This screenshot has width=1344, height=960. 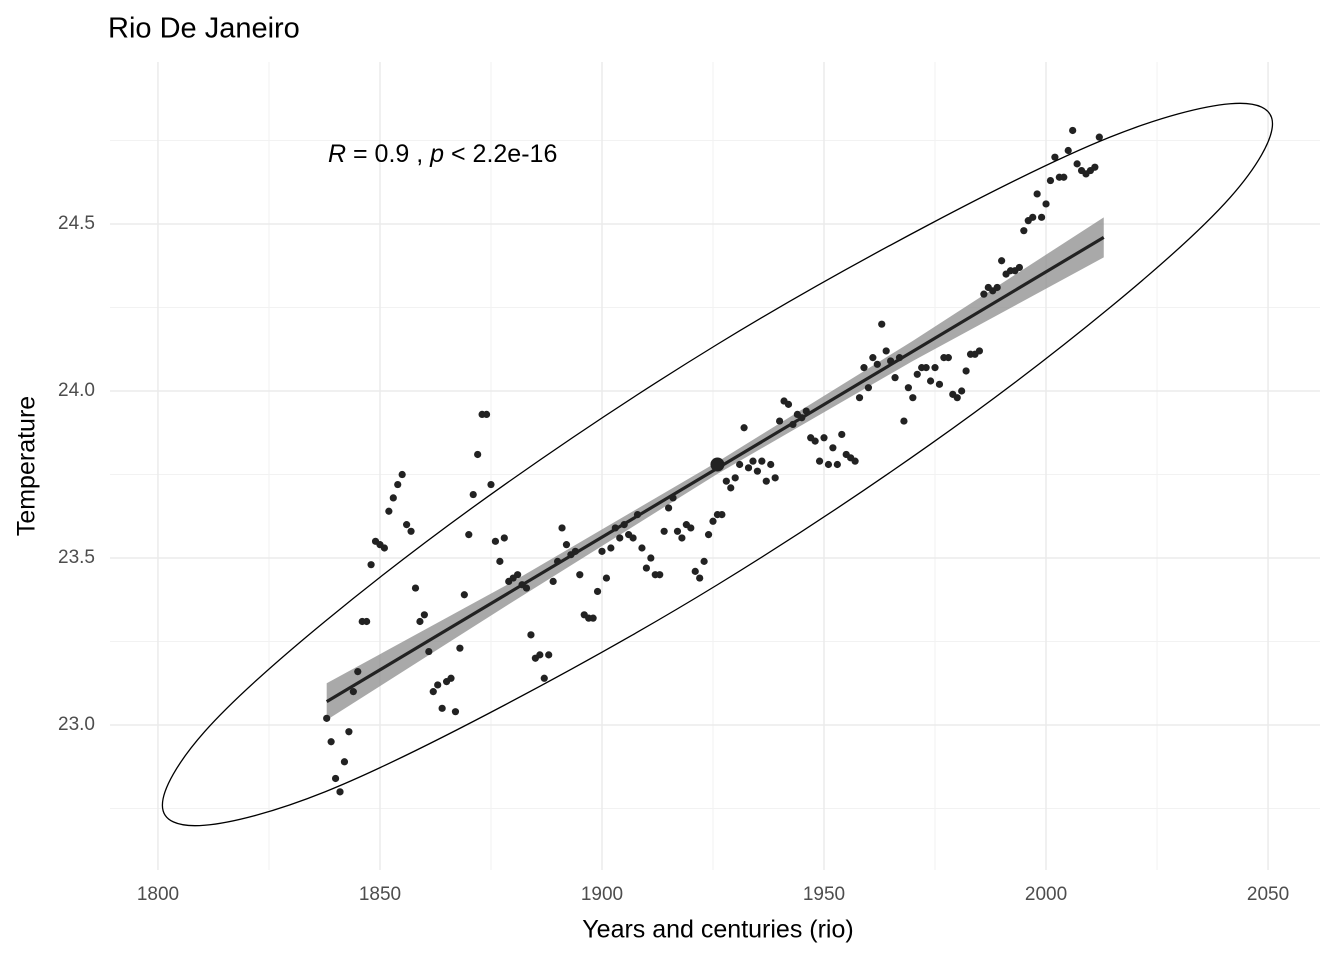 I want to click on x-tick-label: 2000, so click(x=1046, y=894).